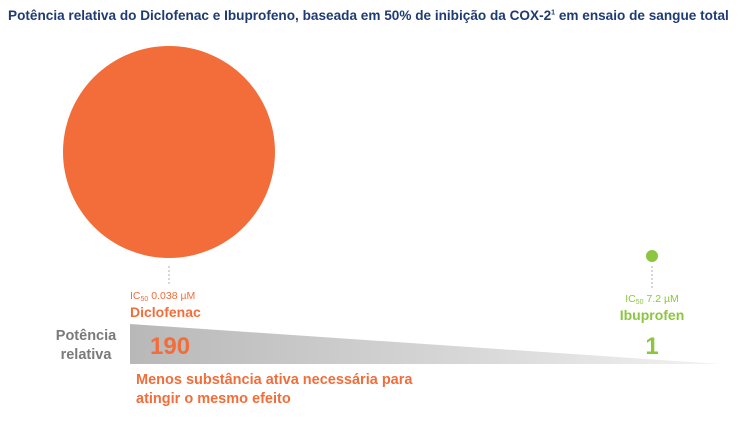  What do you see at coordinates (651, 346) in the screenshot?
I see `ibuprofen-potency-value: 1` at bounding box center [651, 346].